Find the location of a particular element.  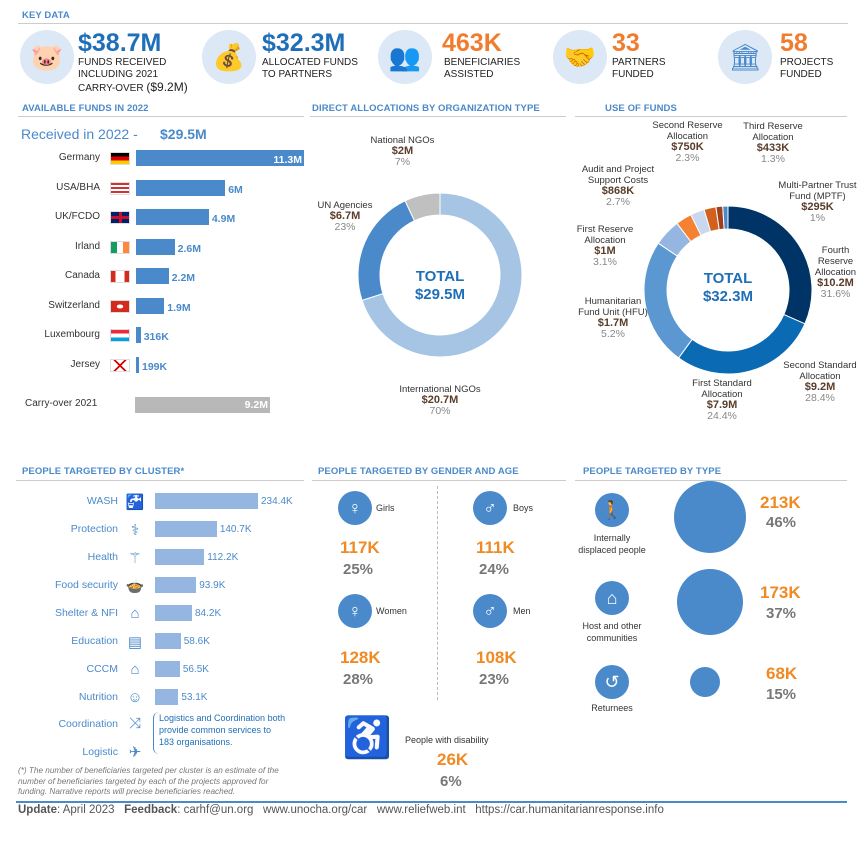

label-hfu: Humanitarian Fund Unit (HFU) $1.7M 5.2% is located at coordinates (613, 318).